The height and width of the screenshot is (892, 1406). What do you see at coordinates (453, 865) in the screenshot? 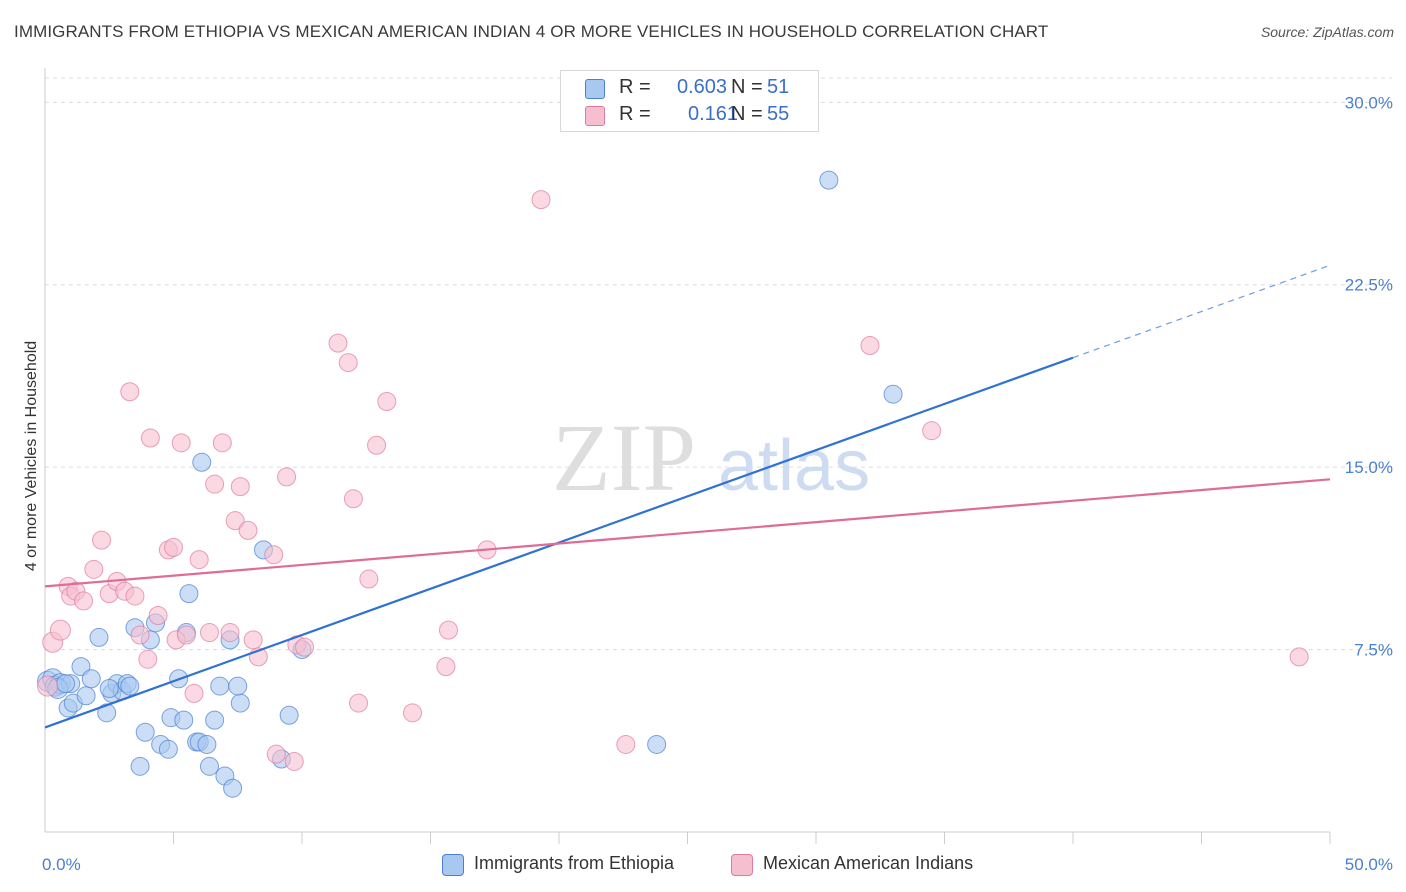
I see `bottom-legend-swatch-ethiopia` at bounding box center [453, 865].